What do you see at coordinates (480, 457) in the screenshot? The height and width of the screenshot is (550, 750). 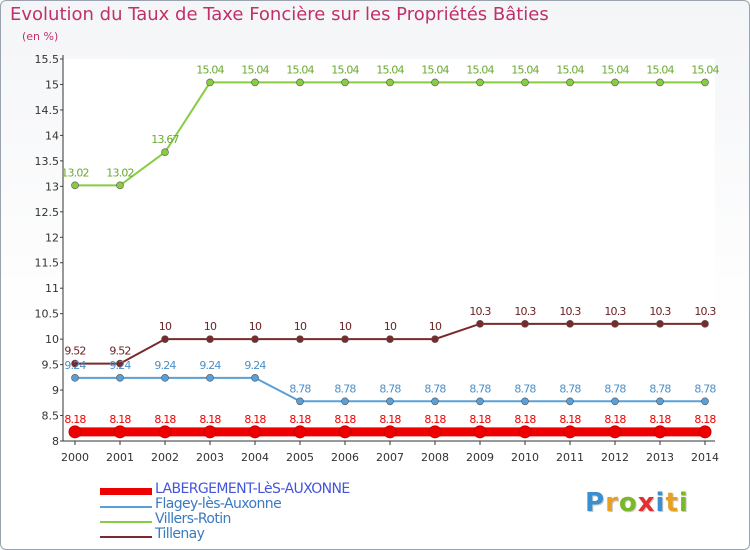 I see `x-tick-label: 2009` at bounding box center [480, 457].